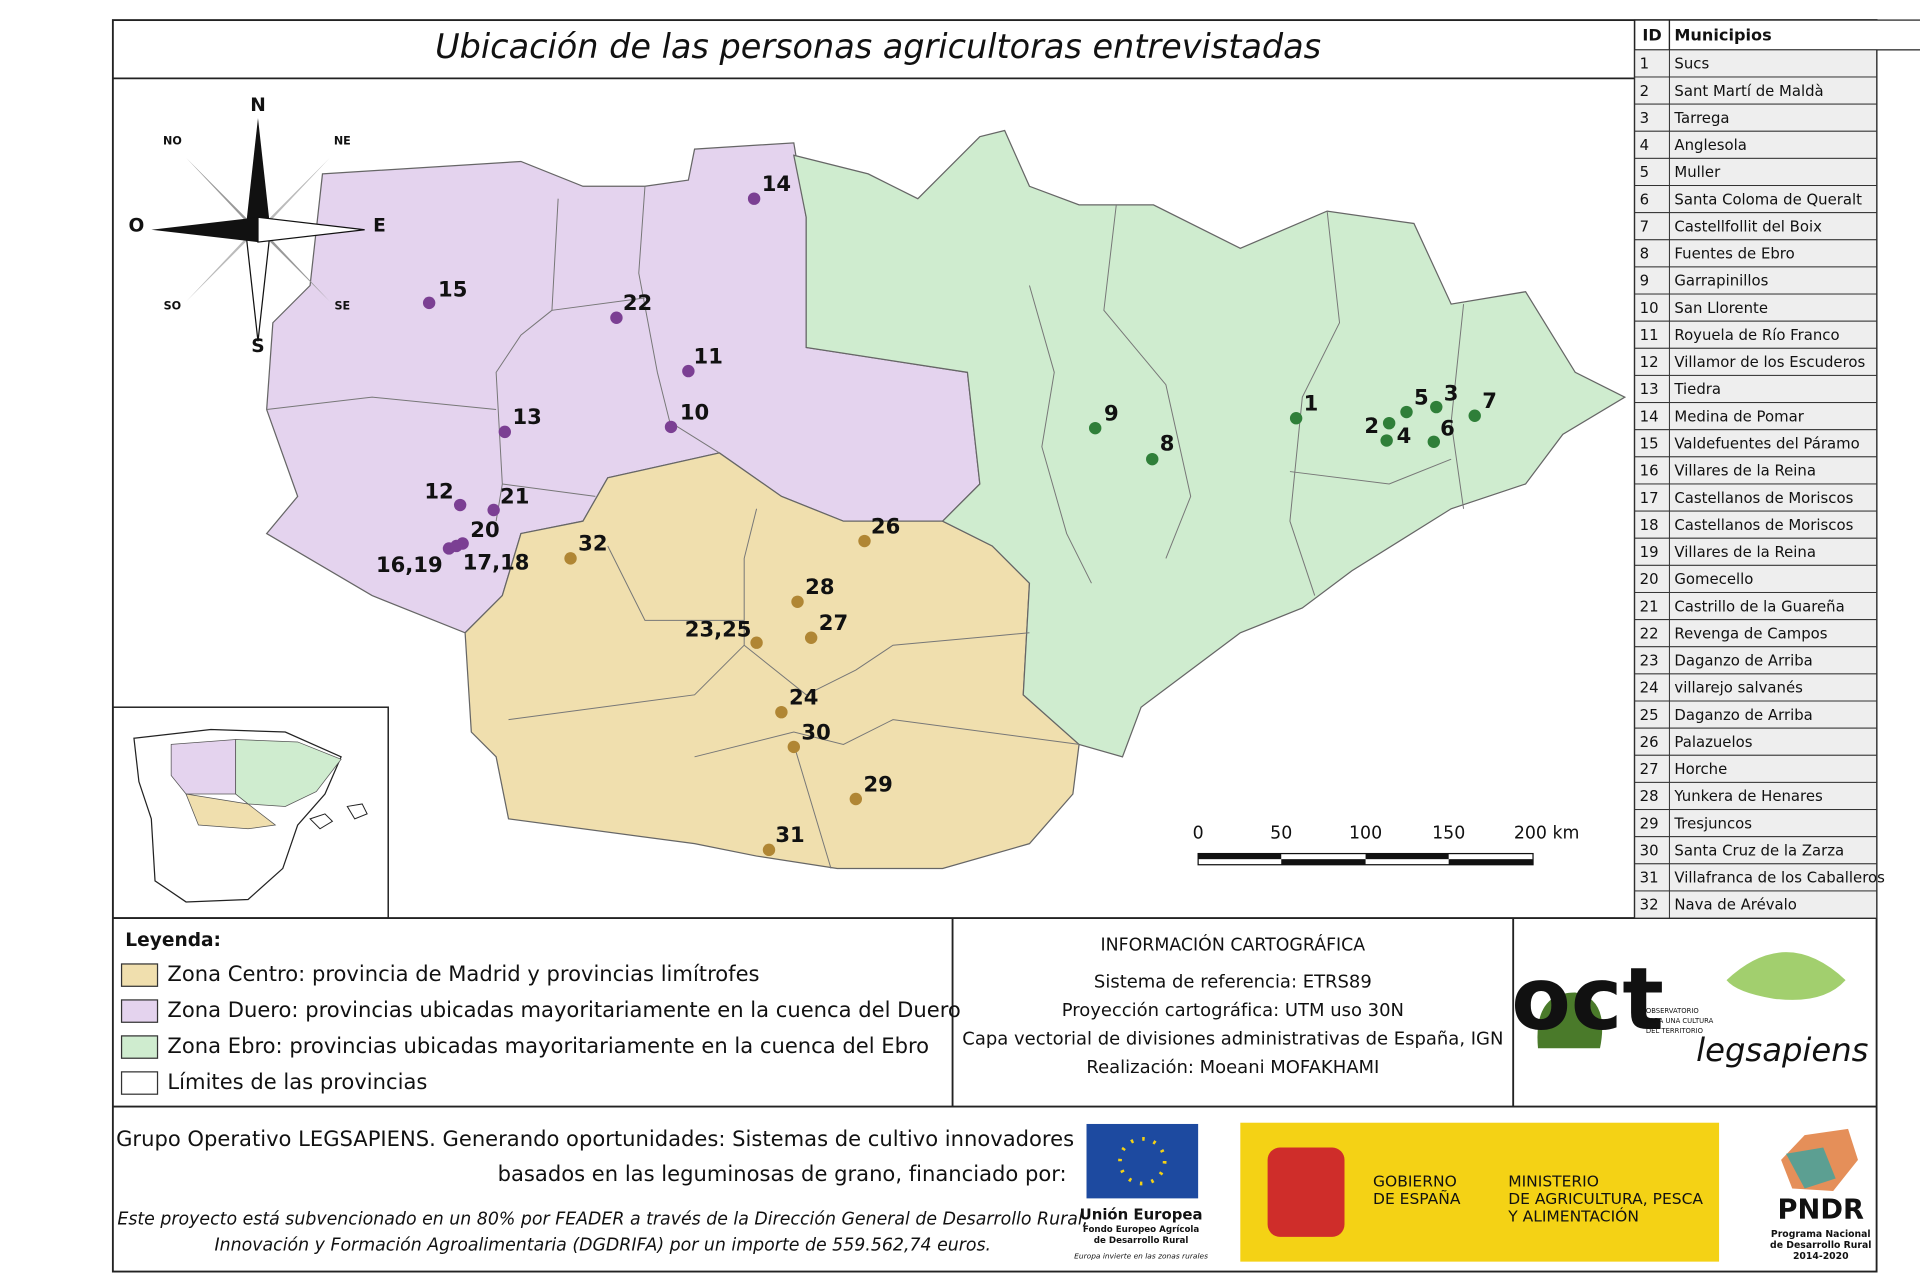 This screenshot has width=1920, height=1278. What do you see at coordinates (1233, 982) in the screenshot?
I see `carto-line: Sistema de referencia: ETRS89` at bounding box center [1233, 982].